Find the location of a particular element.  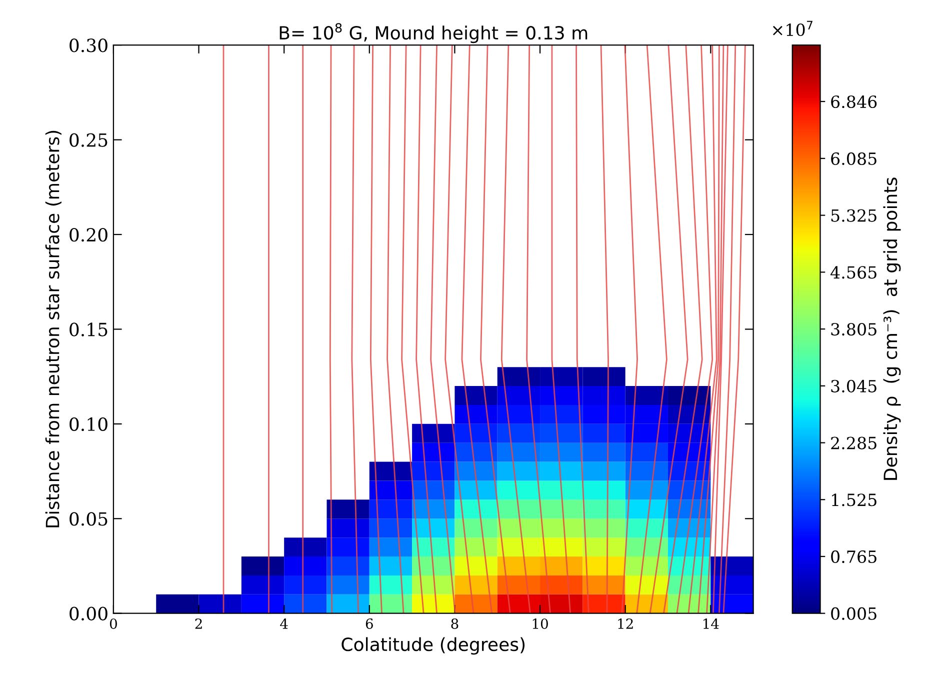

chart-title: B= 10$^{8}$ G, Mound height = 0.13 m is located at coordinates (434, 33).